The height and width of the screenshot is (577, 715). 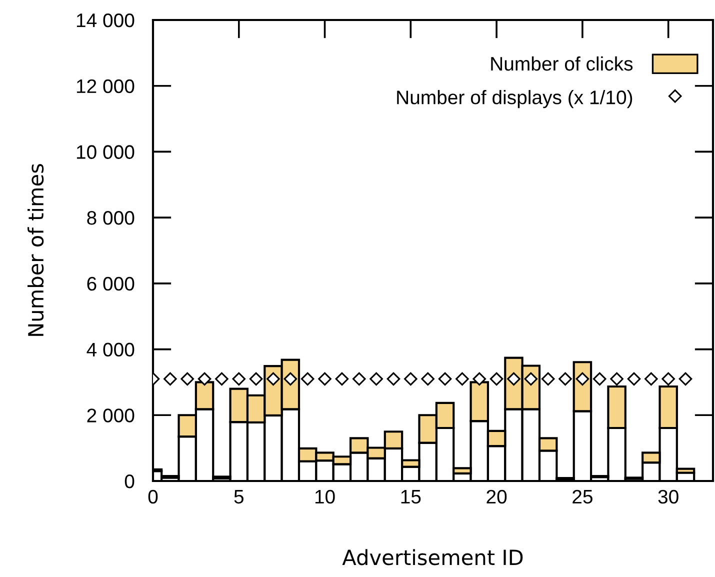 I want to click on x-tick-label: 5, so click(x=239, y=497).